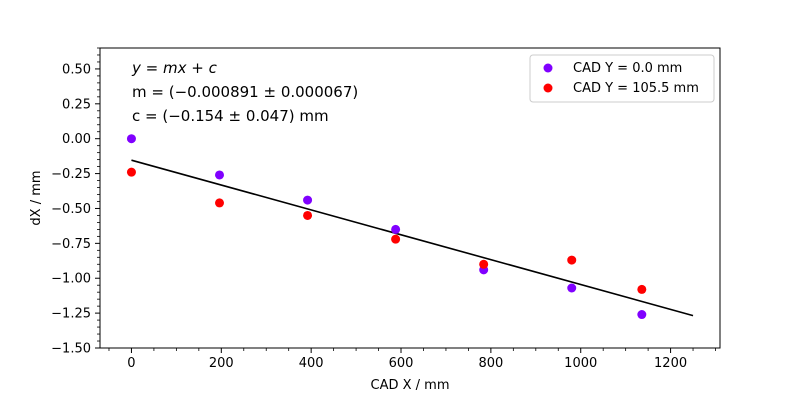  Describe the element at coordinates (245, 92) in the screenshot. I see `fit-slope-value: m = (−0.000891 ± 0.000067)` at that location.